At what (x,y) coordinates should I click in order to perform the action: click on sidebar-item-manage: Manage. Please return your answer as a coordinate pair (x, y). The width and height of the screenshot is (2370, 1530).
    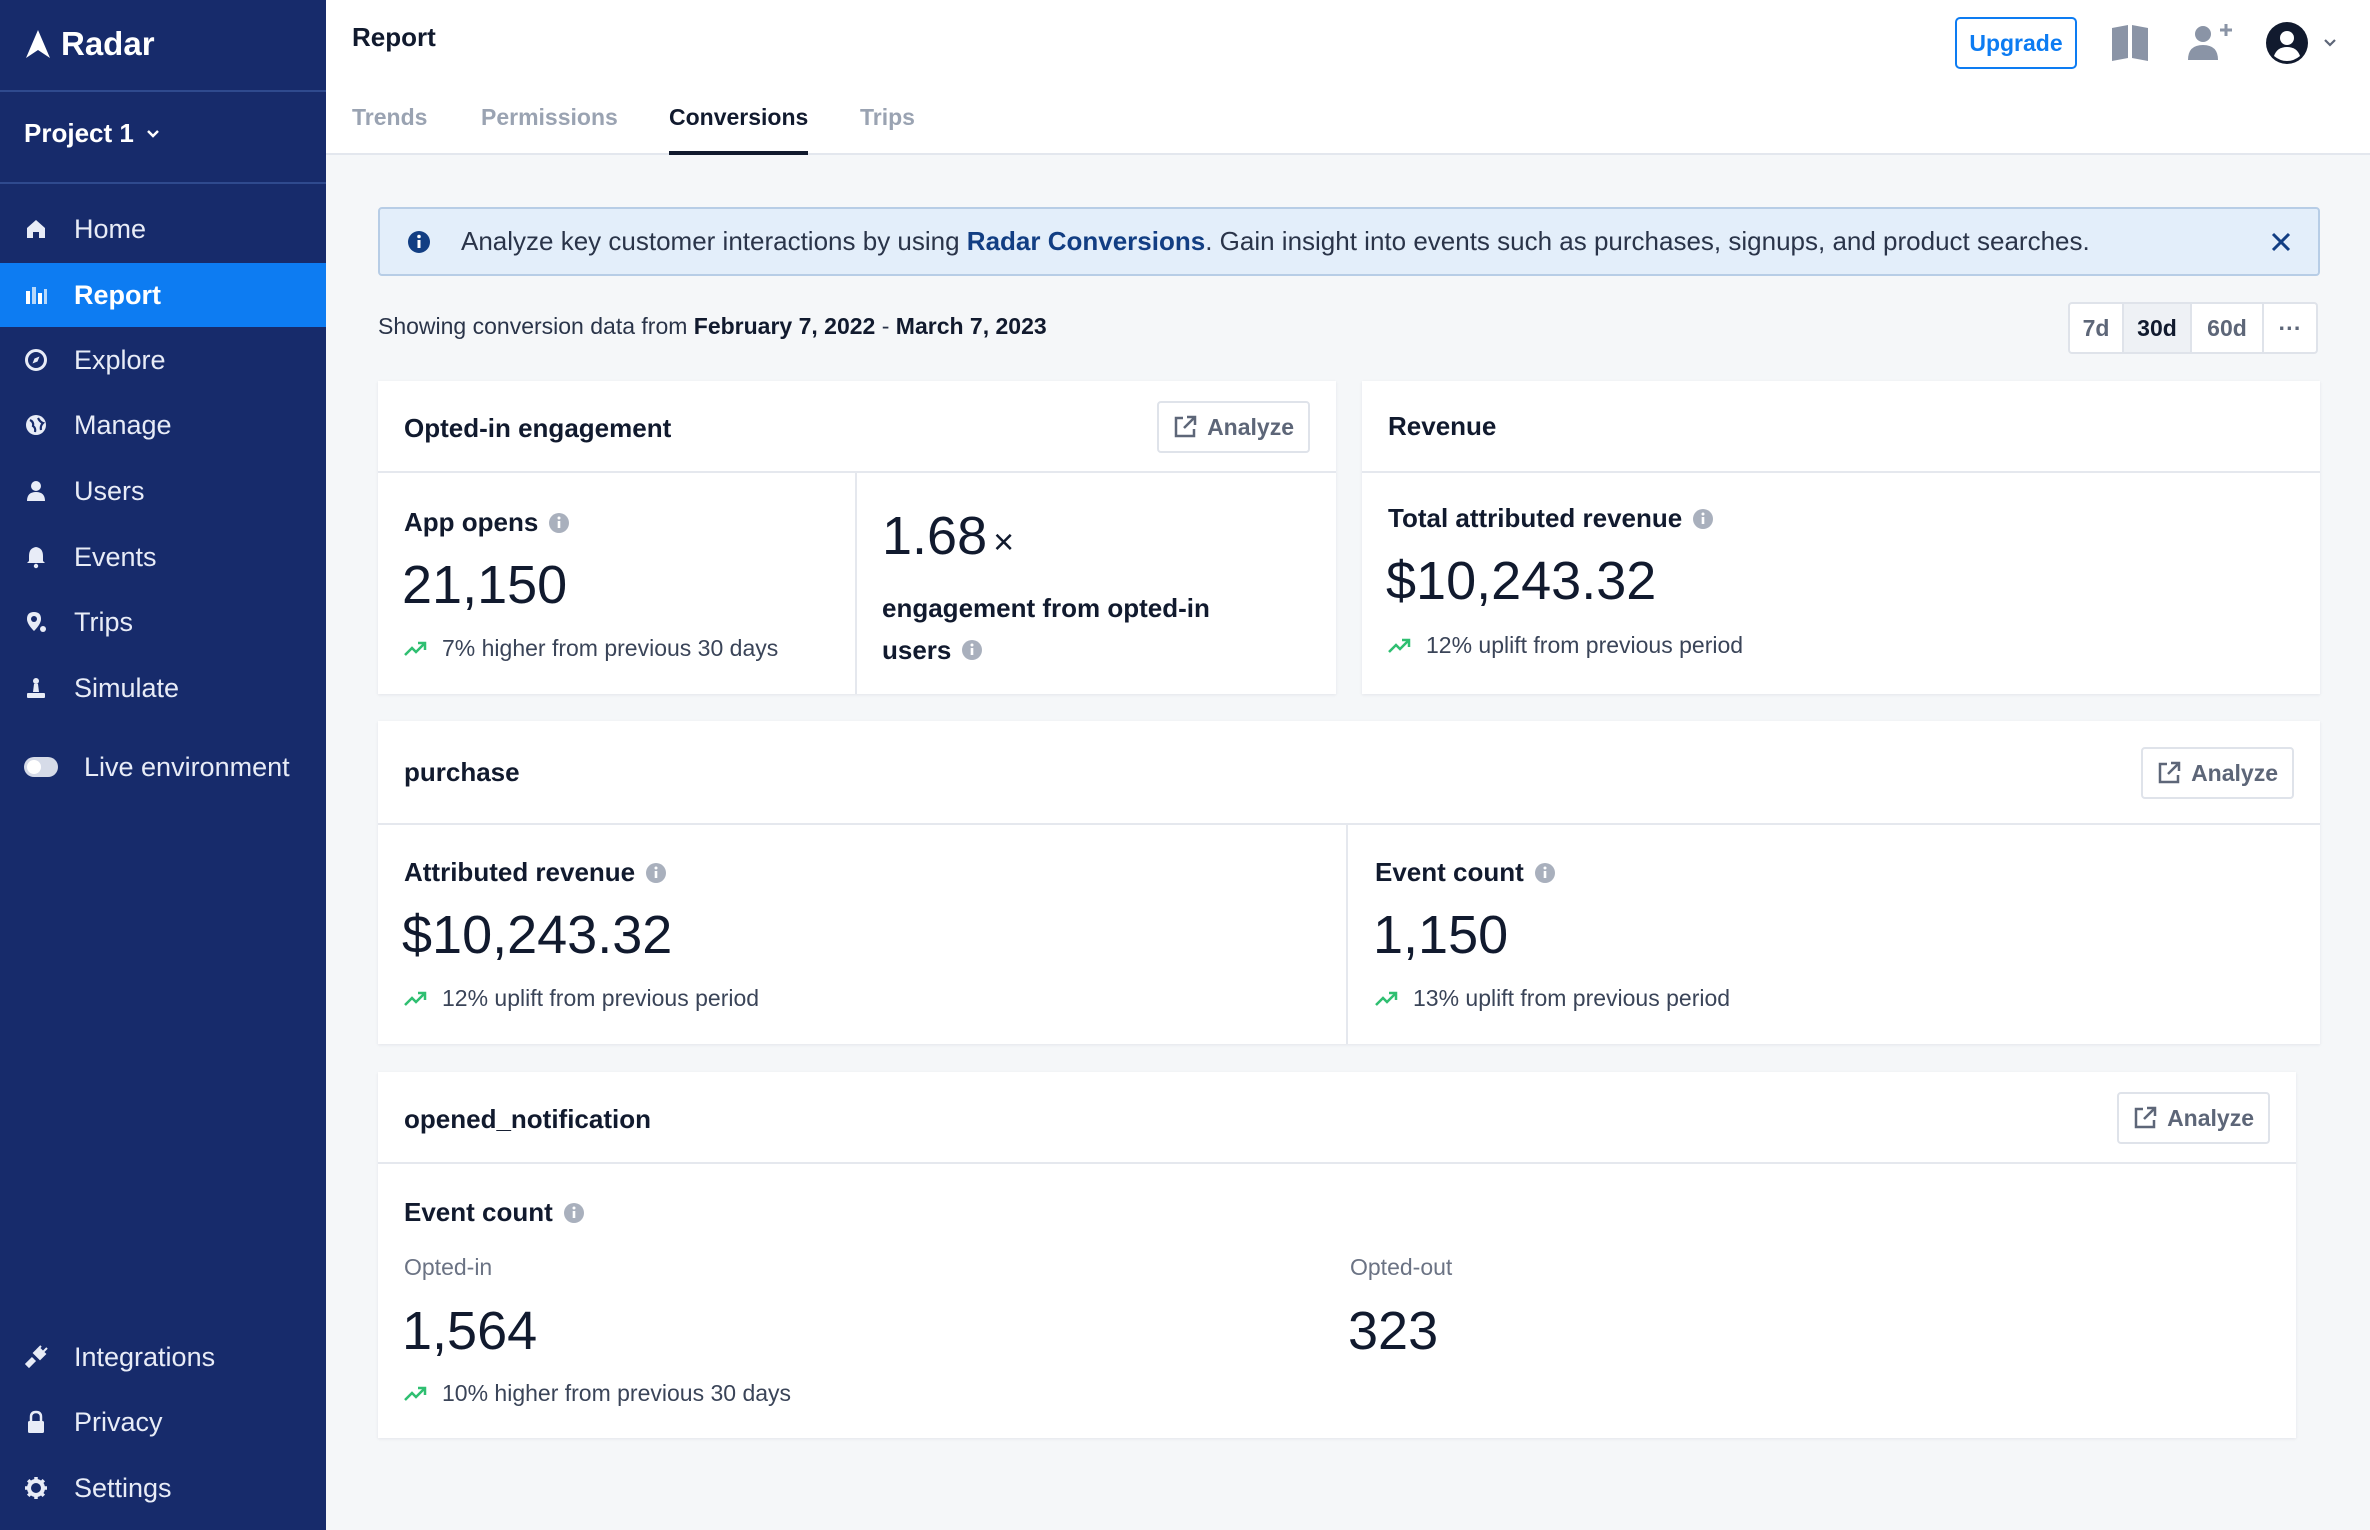
    Looking at the image, I should click on (163, 425).